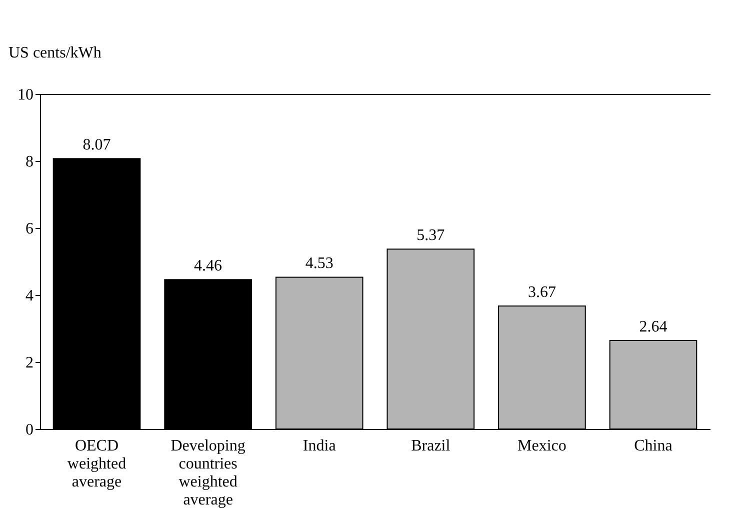 The height and width of the screenshot is (517, 741). Describe the element at coordinates (96, 145) in the screenshot. I see `data-label: 8.07` at that location.